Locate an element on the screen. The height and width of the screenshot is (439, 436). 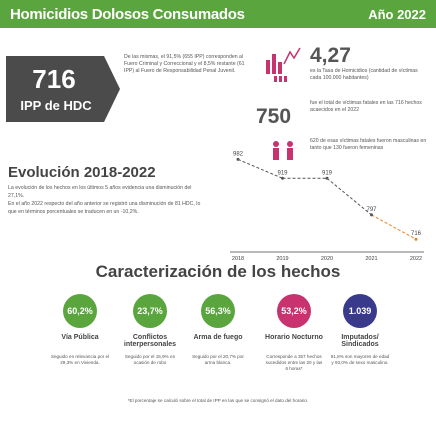
chart-x-tick: 2018 is located at coordinates (238, 259).